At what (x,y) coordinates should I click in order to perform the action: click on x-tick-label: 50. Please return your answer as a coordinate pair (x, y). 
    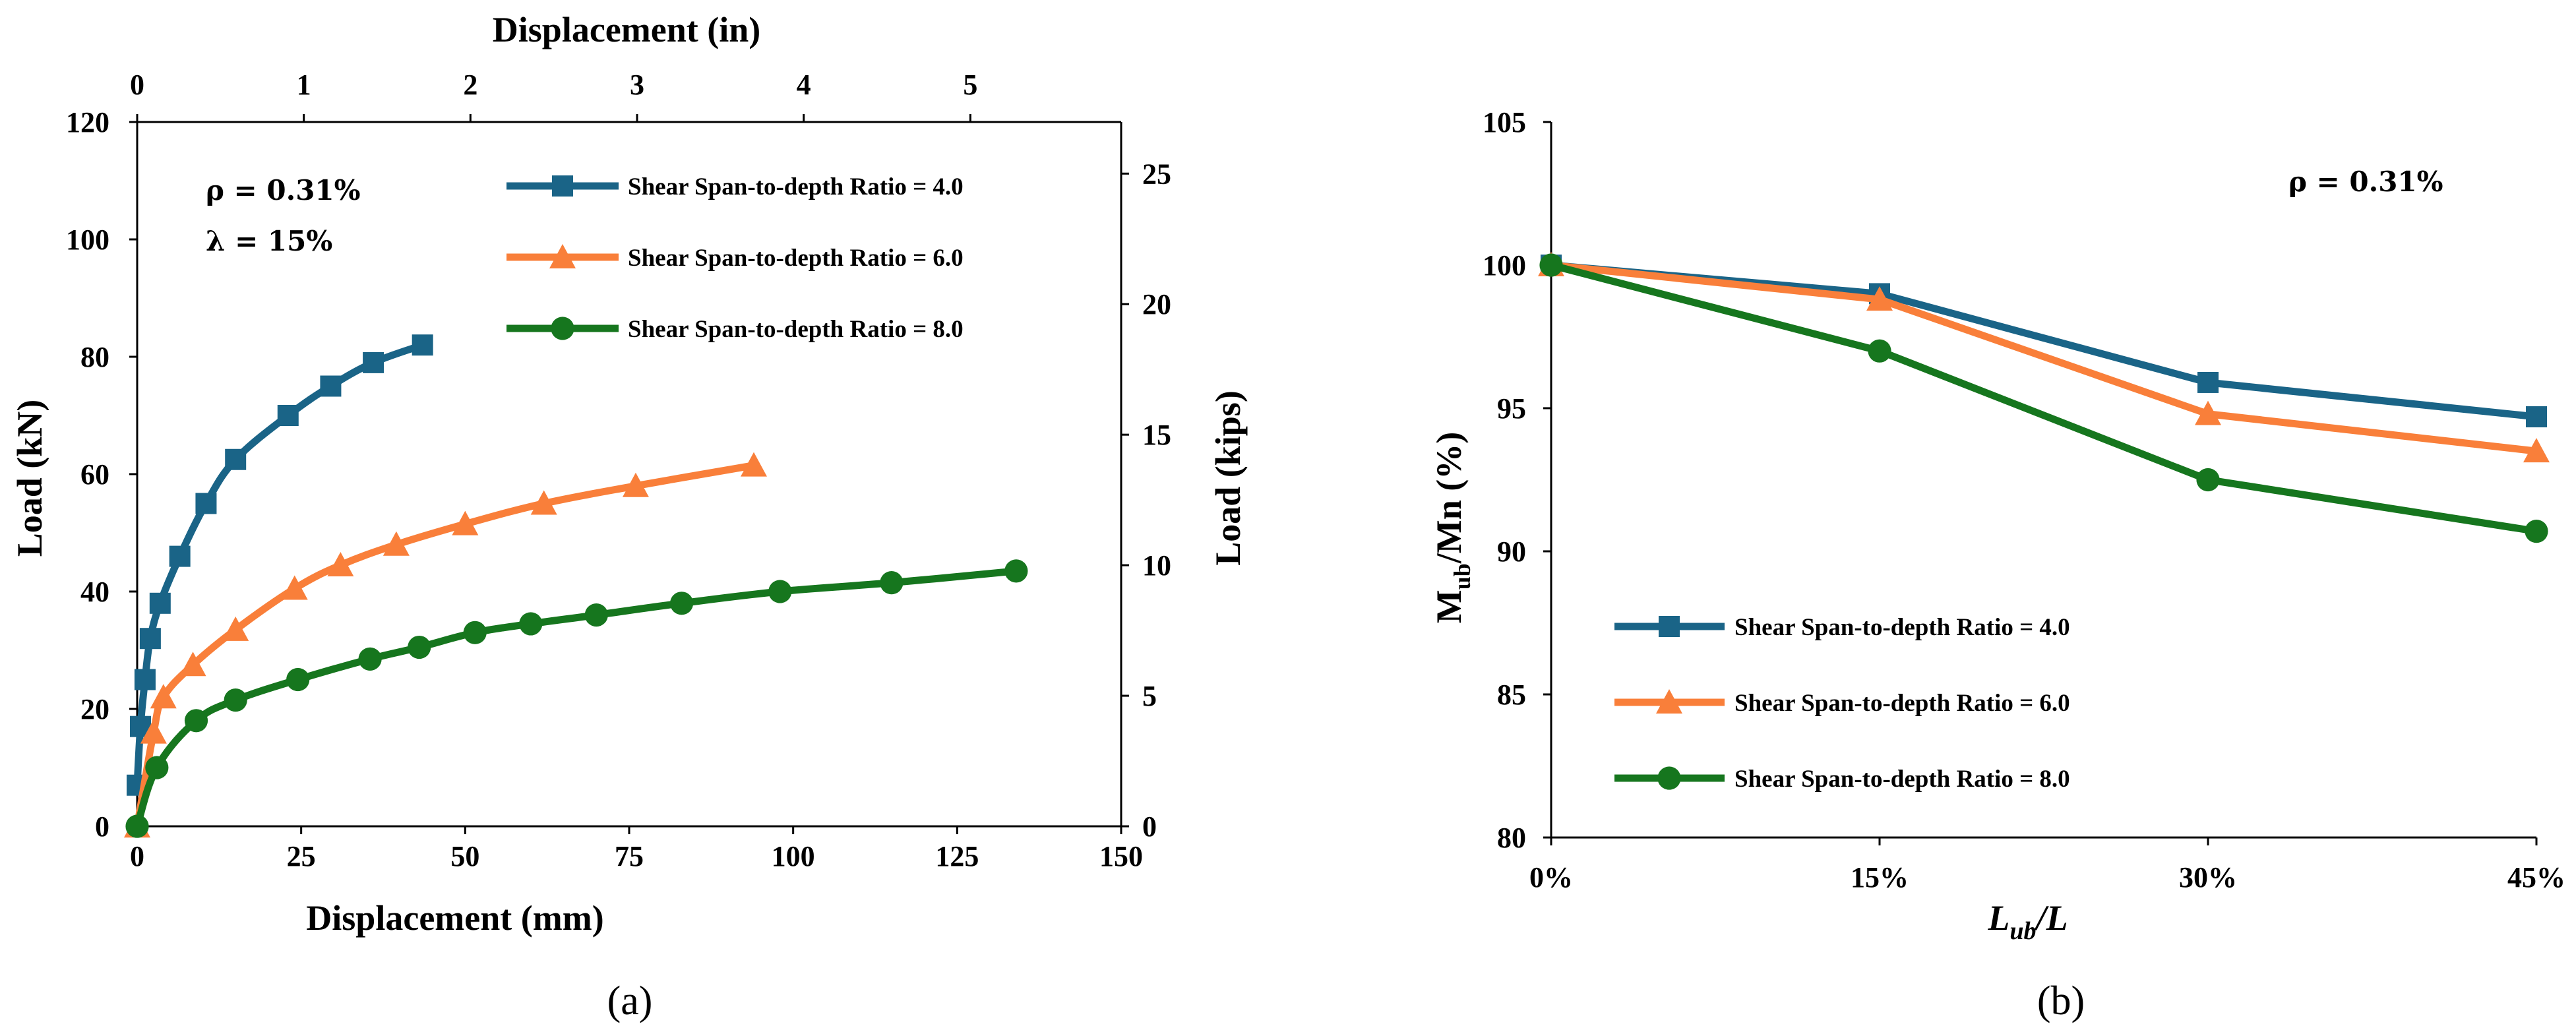
    Looking at the image, I should click on (464, 856).